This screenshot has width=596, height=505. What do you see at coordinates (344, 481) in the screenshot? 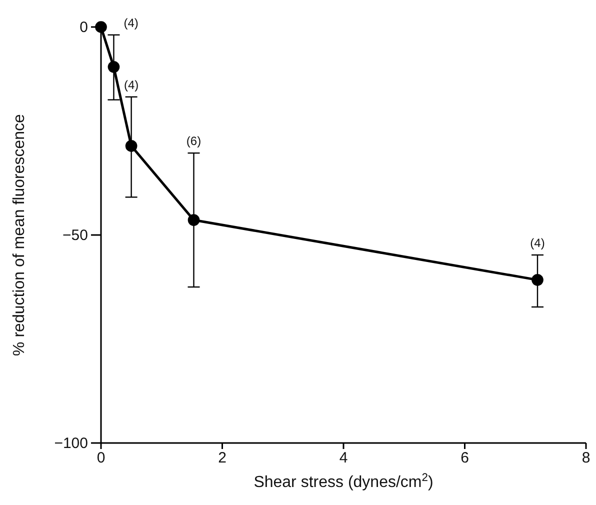
I see `x-axis-title: Shear stress (dynes/cm$^{2}$)` at bounding box center [344, 481].